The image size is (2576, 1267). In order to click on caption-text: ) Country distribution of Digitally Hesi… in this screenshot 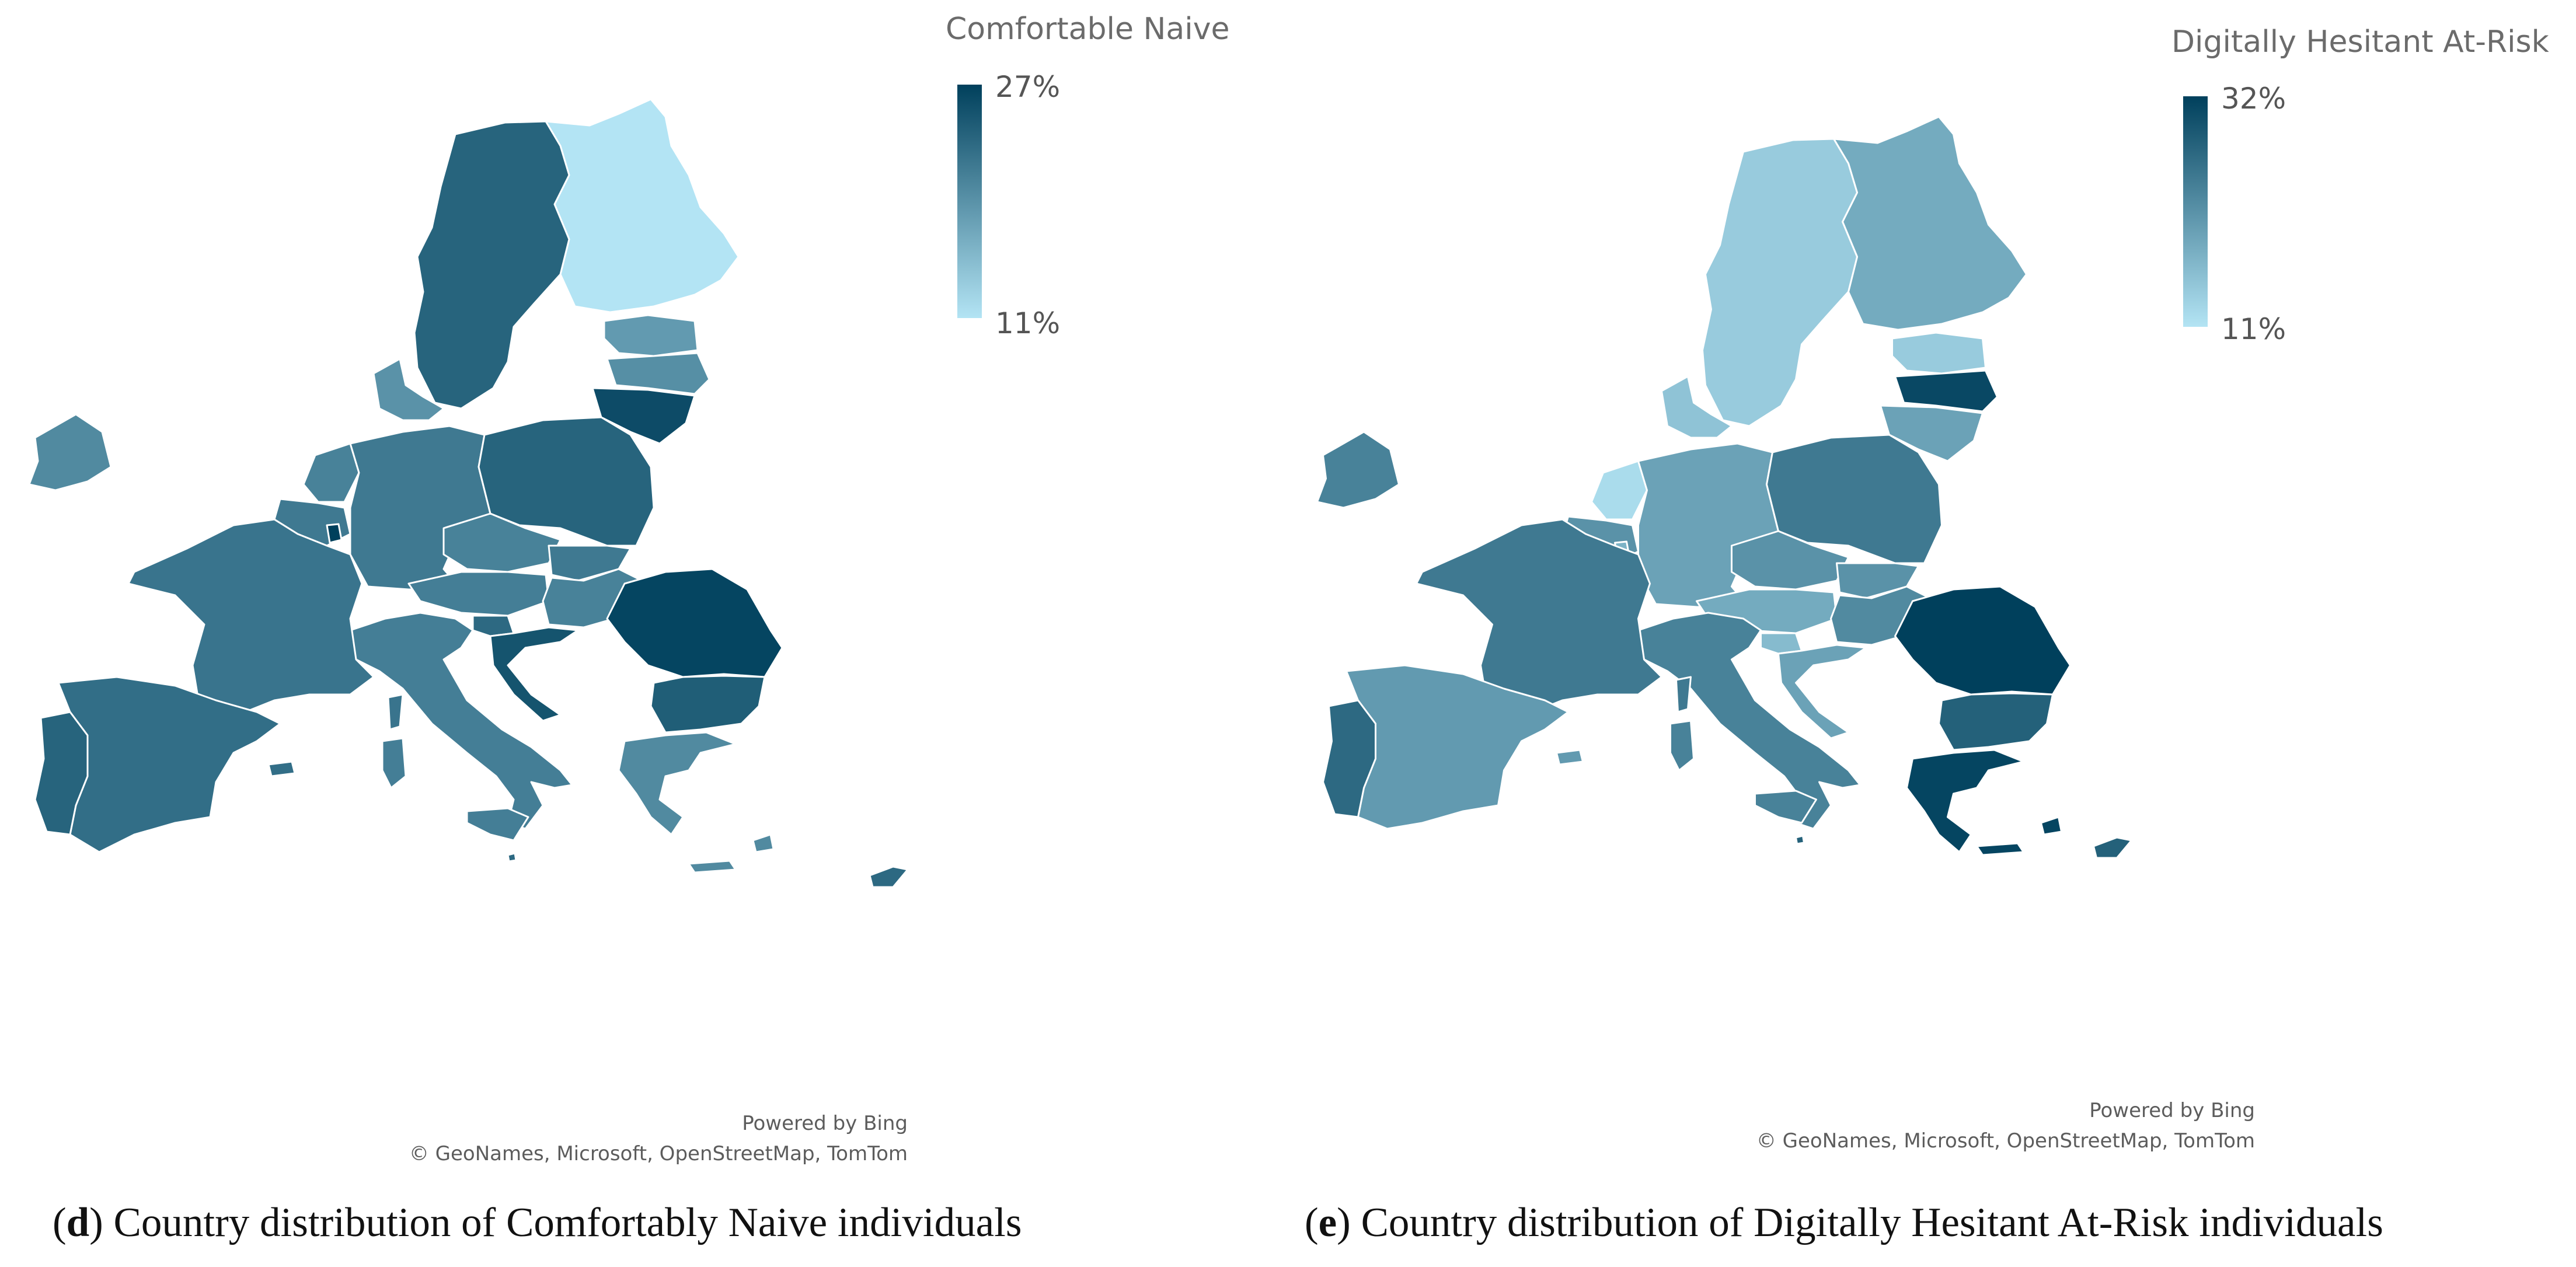, I will do `click(1860, 1222)`.